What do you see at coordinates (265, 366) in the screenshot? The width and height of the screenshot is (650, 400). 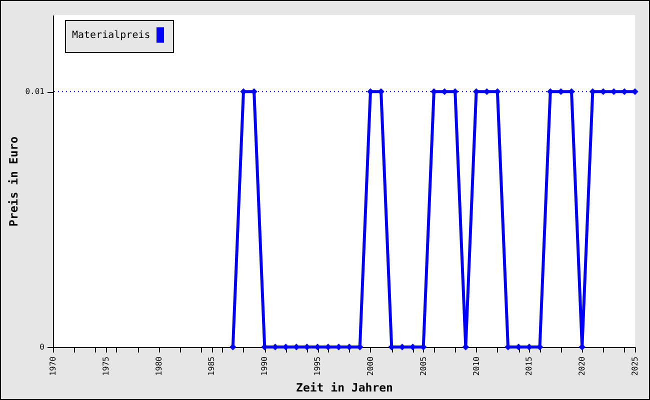 I see `x-tick-label: 1990` at bounding box center [265, 366].